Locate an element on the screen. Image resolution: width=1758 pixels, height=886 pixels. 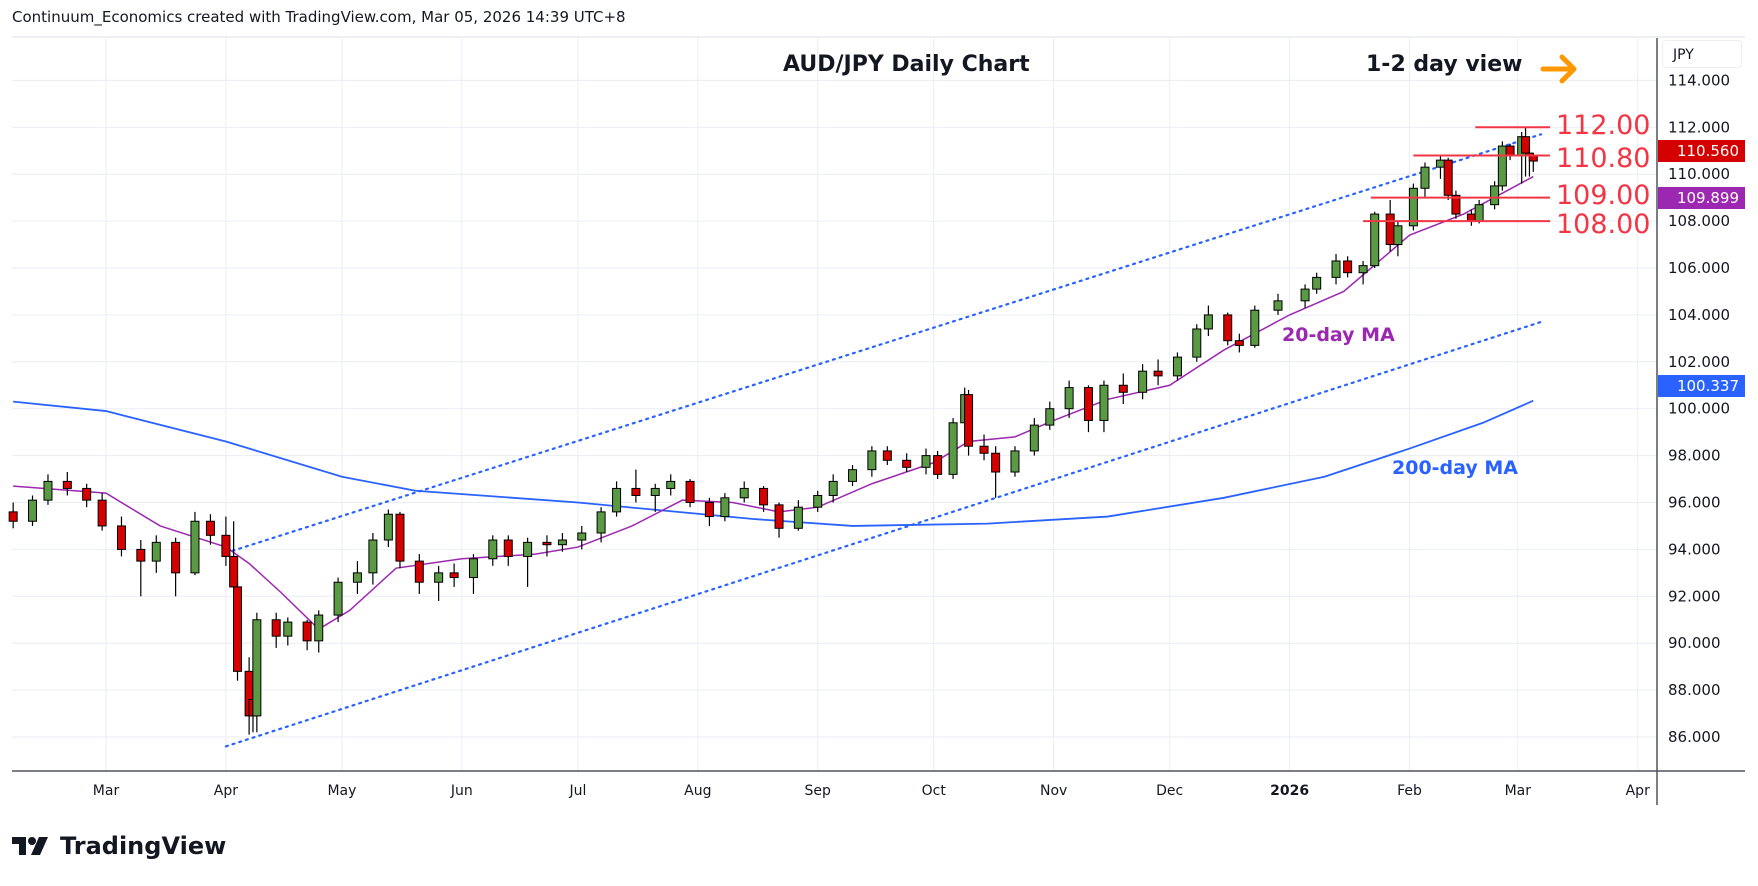
currency-label: JPY is located at coordinates (1702, 54).